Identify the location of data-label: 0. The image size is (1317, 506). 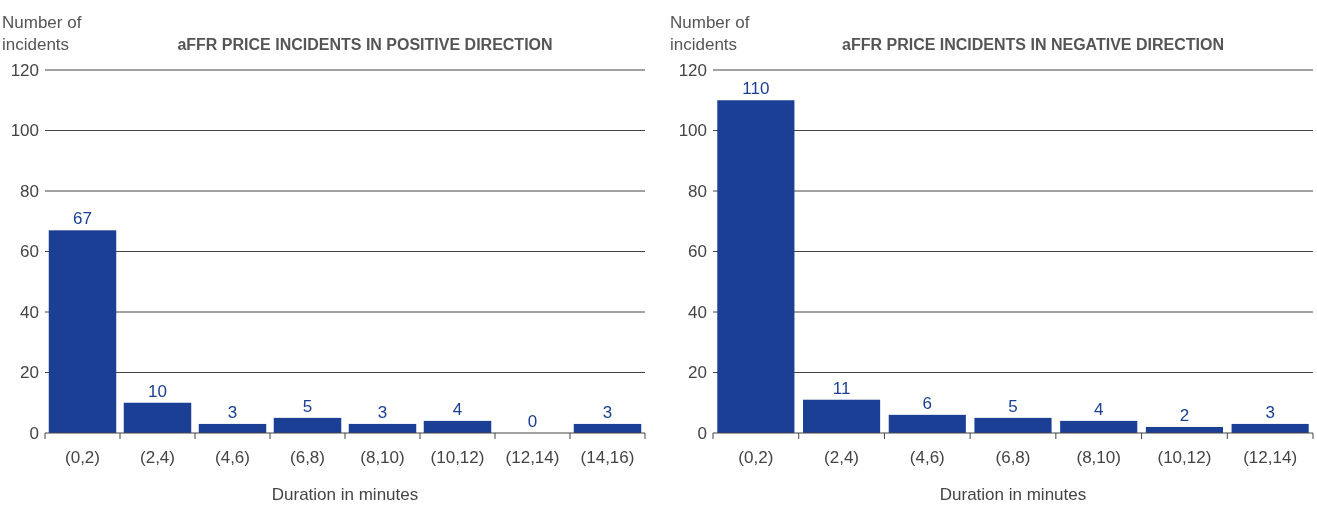
(532, 421).